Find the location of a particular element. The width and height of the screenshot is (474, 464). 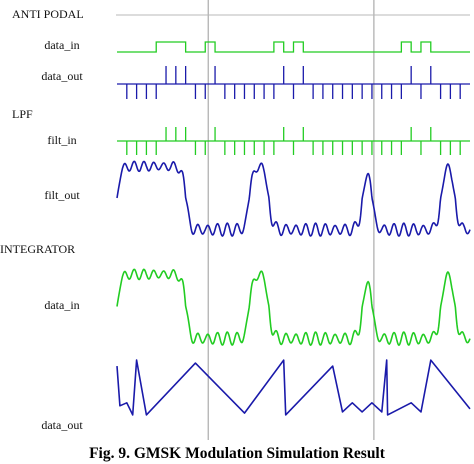

signal-label-integrator-data-out: data_out is located at coordinates (62, 425).